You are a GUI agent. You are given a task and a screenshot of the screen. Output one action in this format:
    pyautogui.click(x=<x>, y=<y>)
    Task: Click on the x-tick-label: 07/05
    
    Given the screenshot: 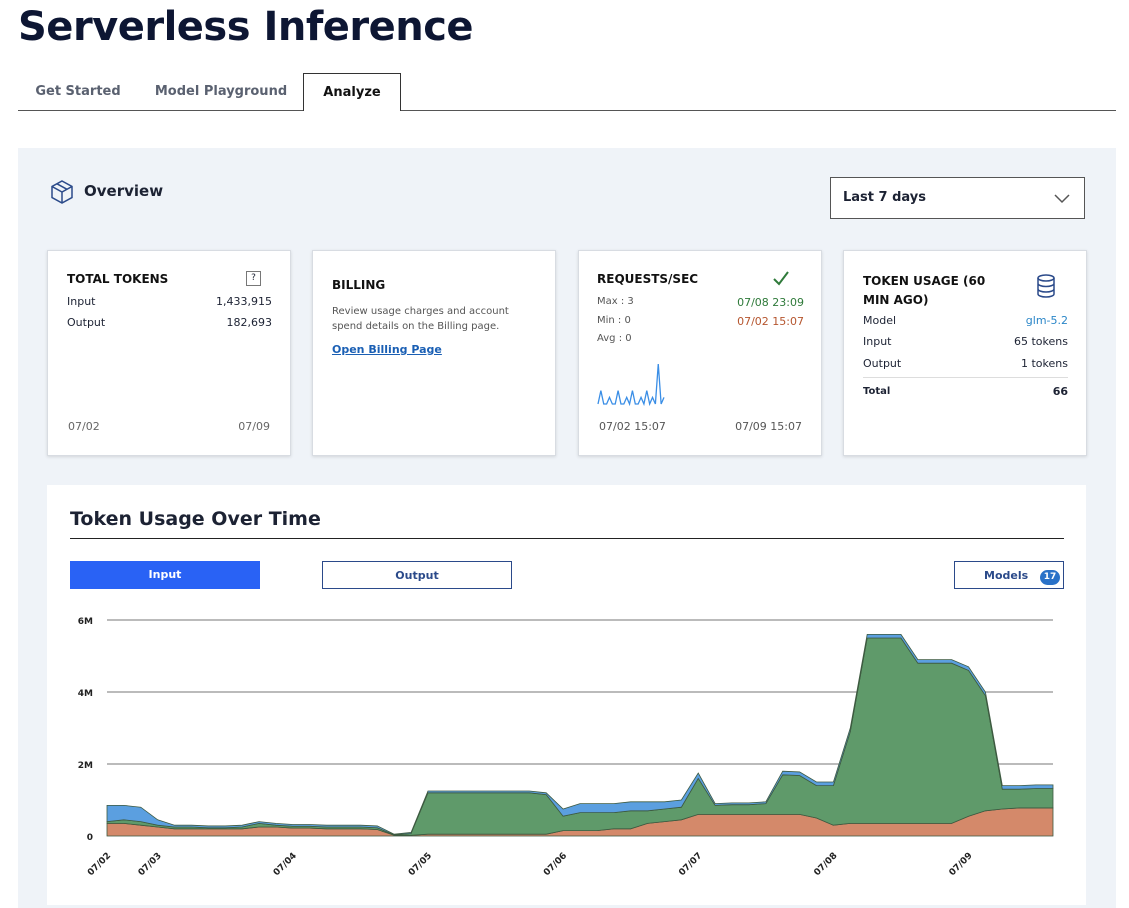 What is the action you would take?
    pyautogui.click(x=420, y=864)
    